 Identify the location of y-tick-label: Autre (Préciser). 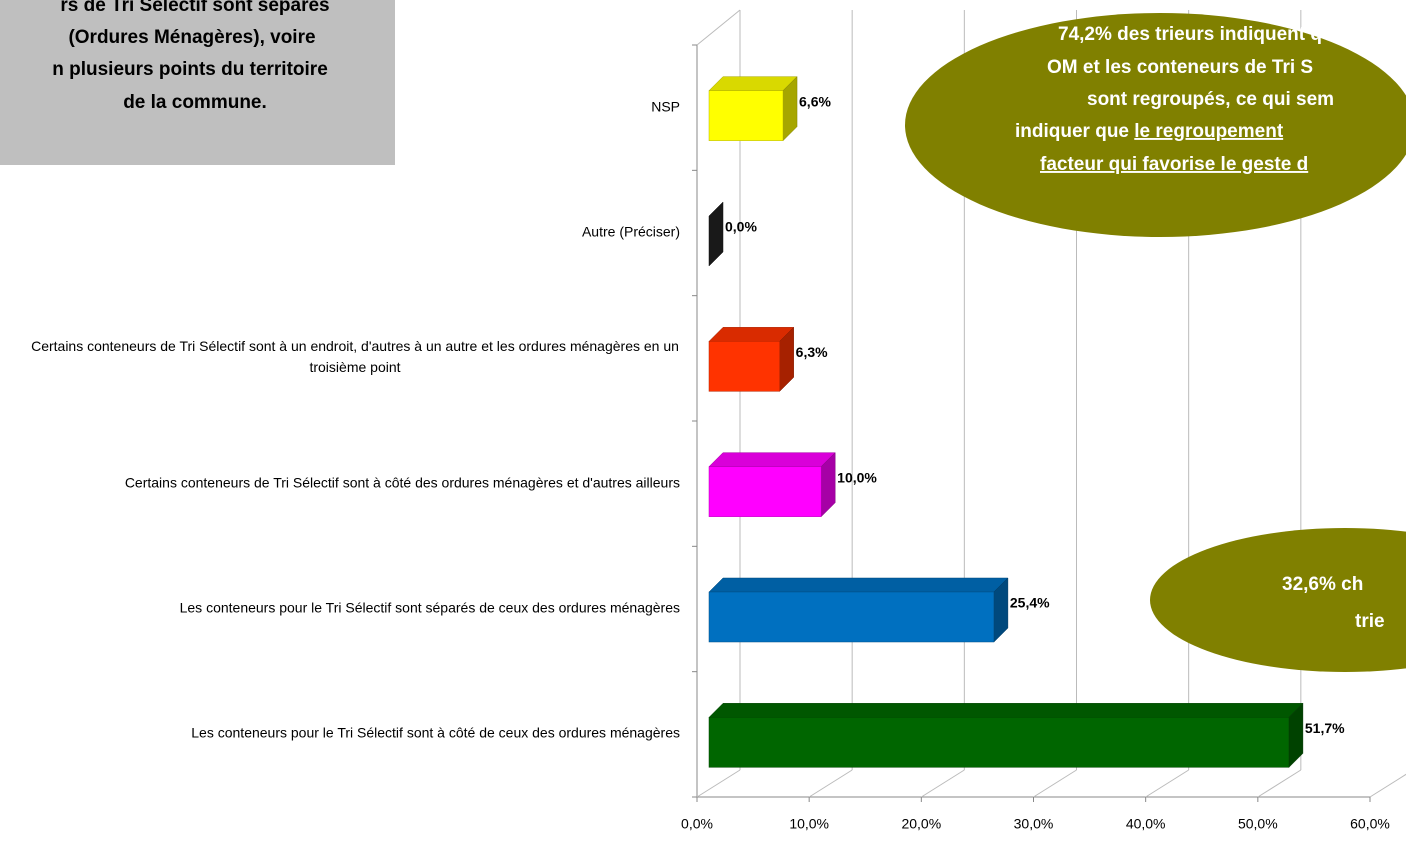
(630, 231).